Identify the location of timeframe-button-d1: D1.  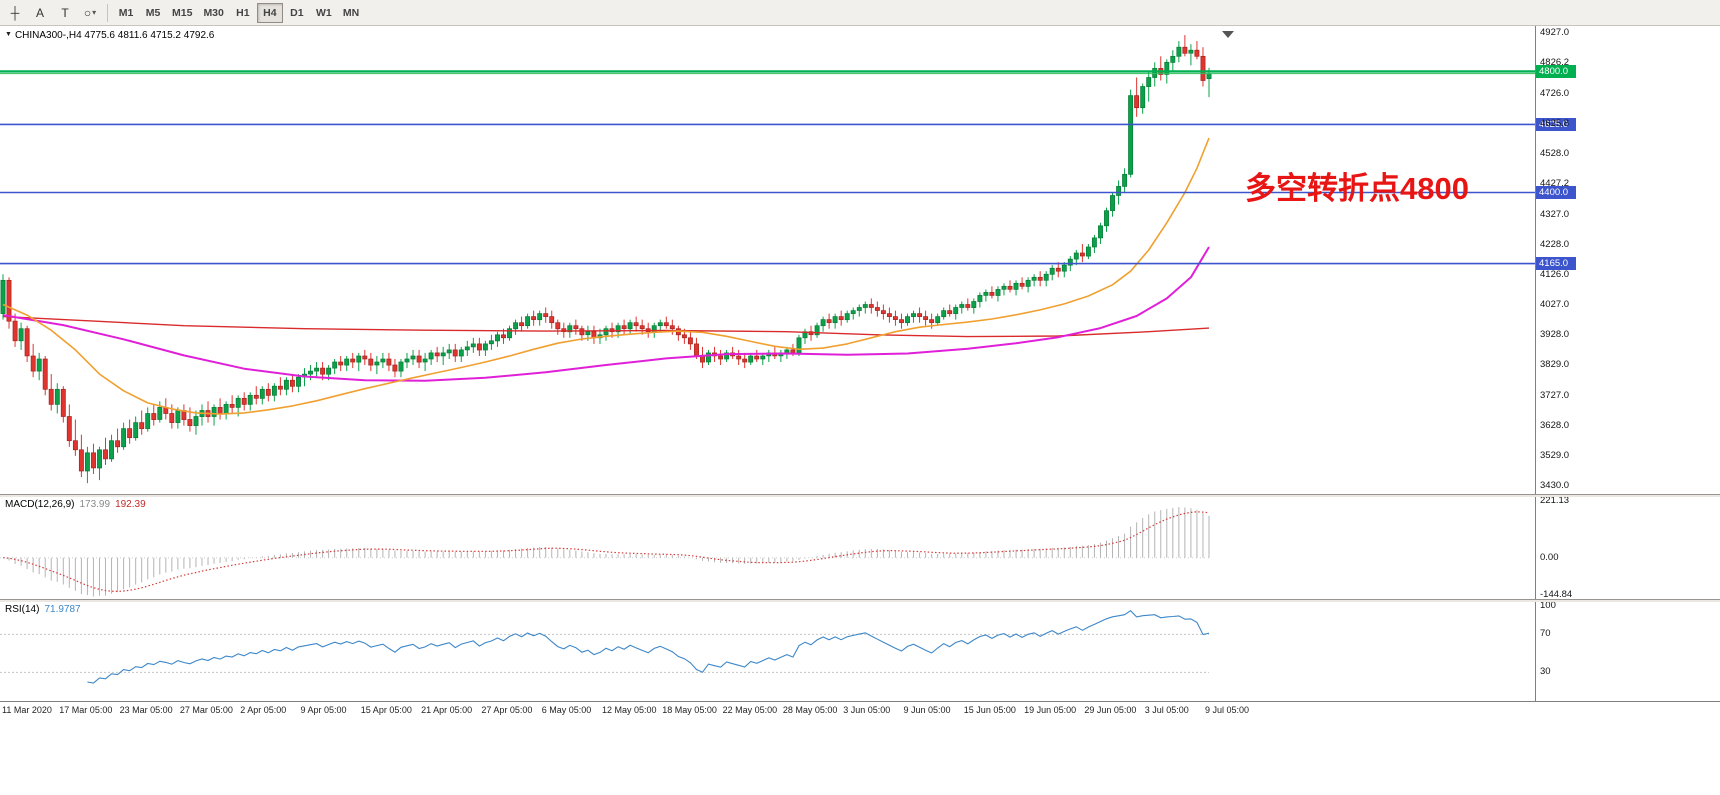
(297, 13).